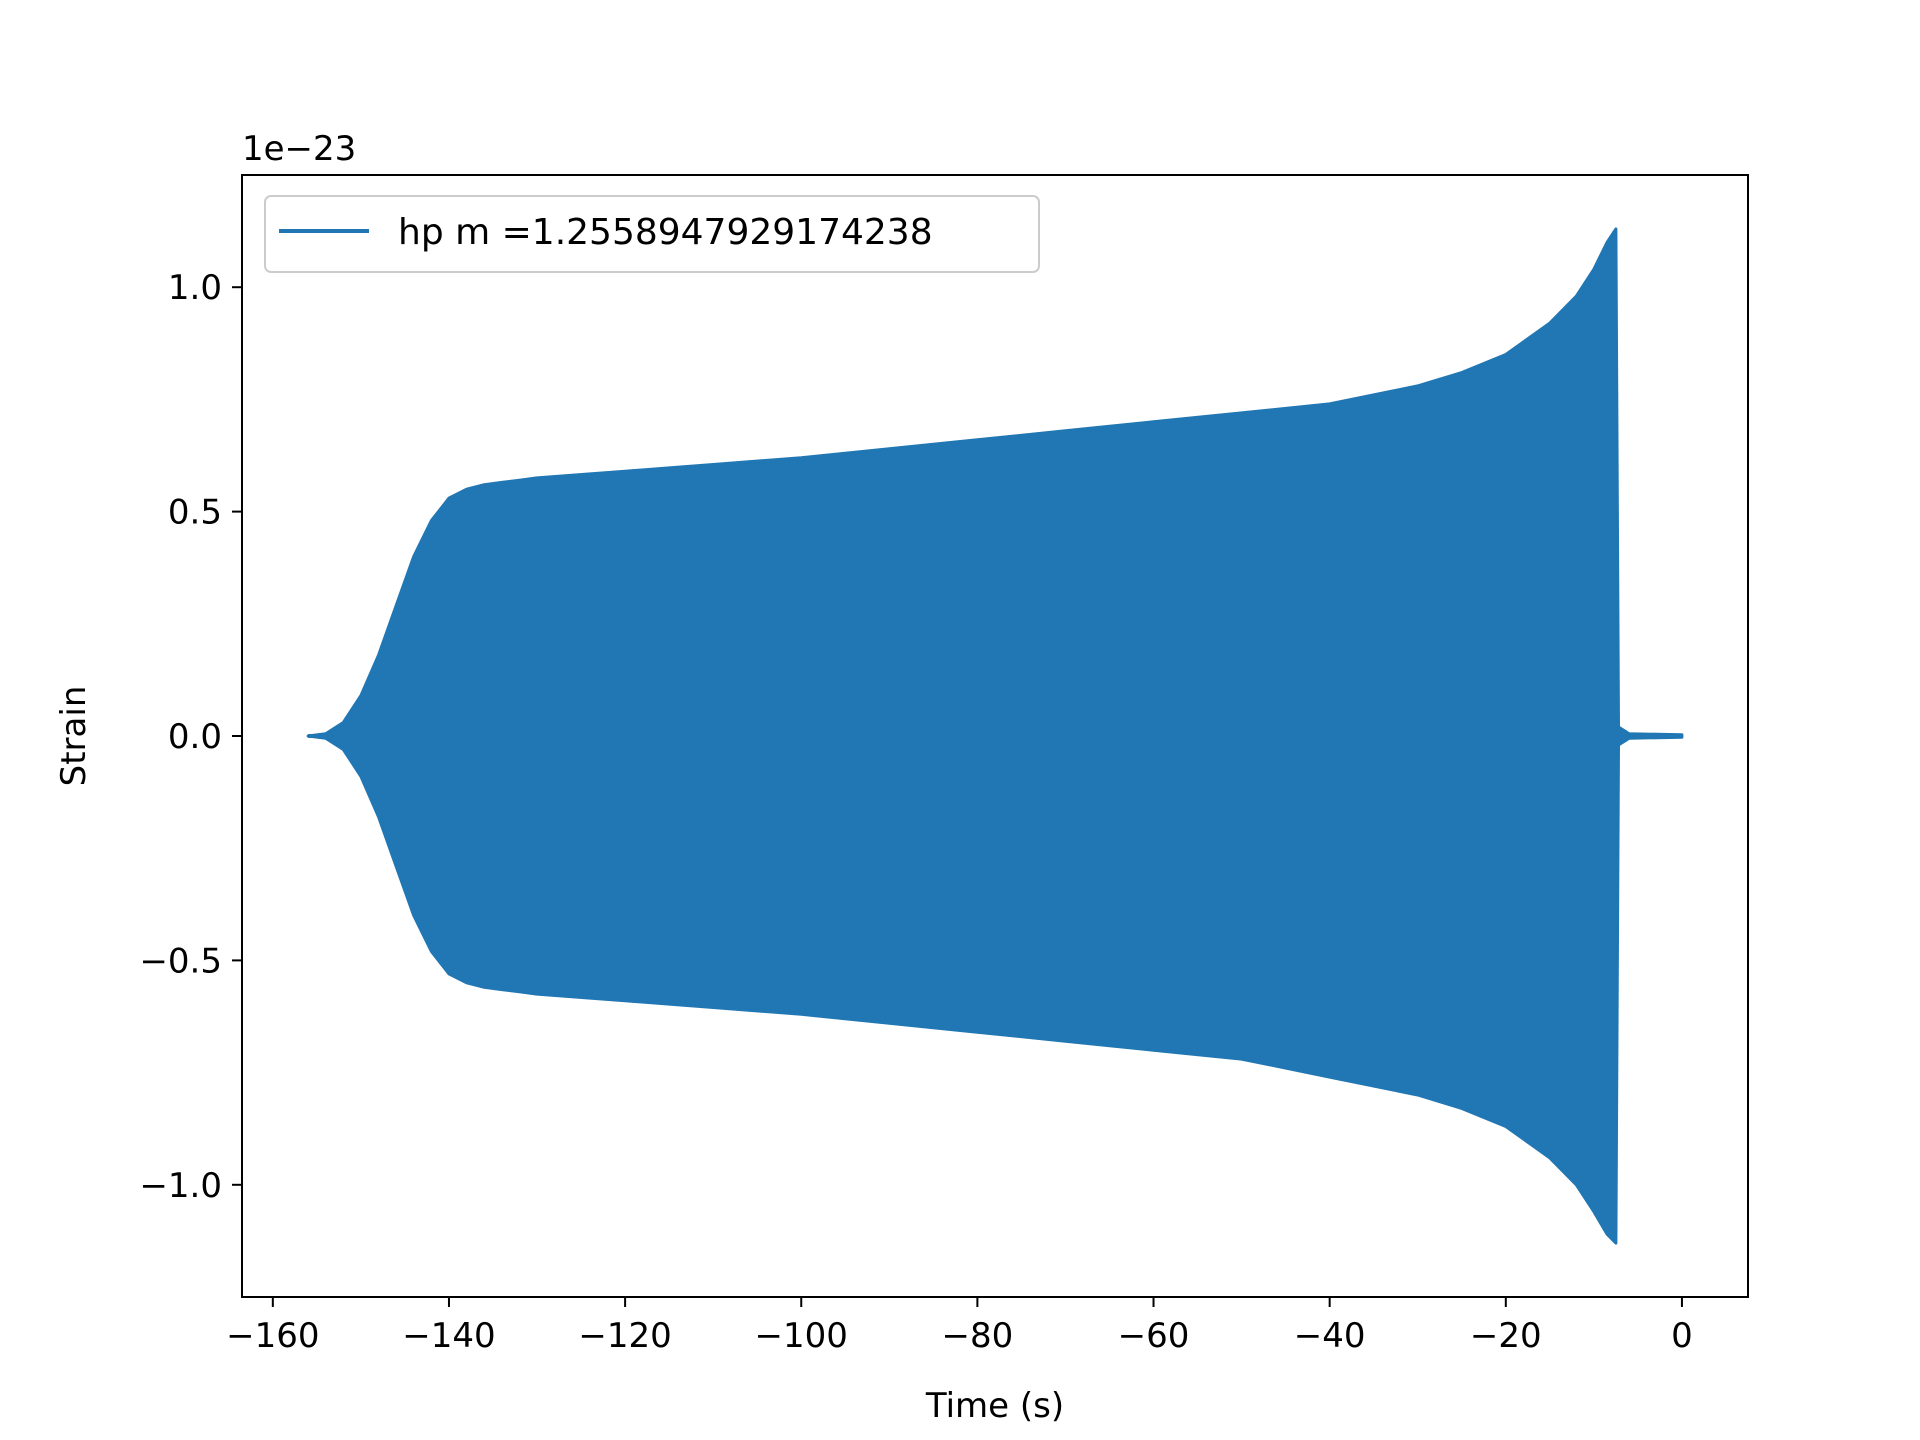  I want to click on x-tick-label: 0, so click(1682, 1336).